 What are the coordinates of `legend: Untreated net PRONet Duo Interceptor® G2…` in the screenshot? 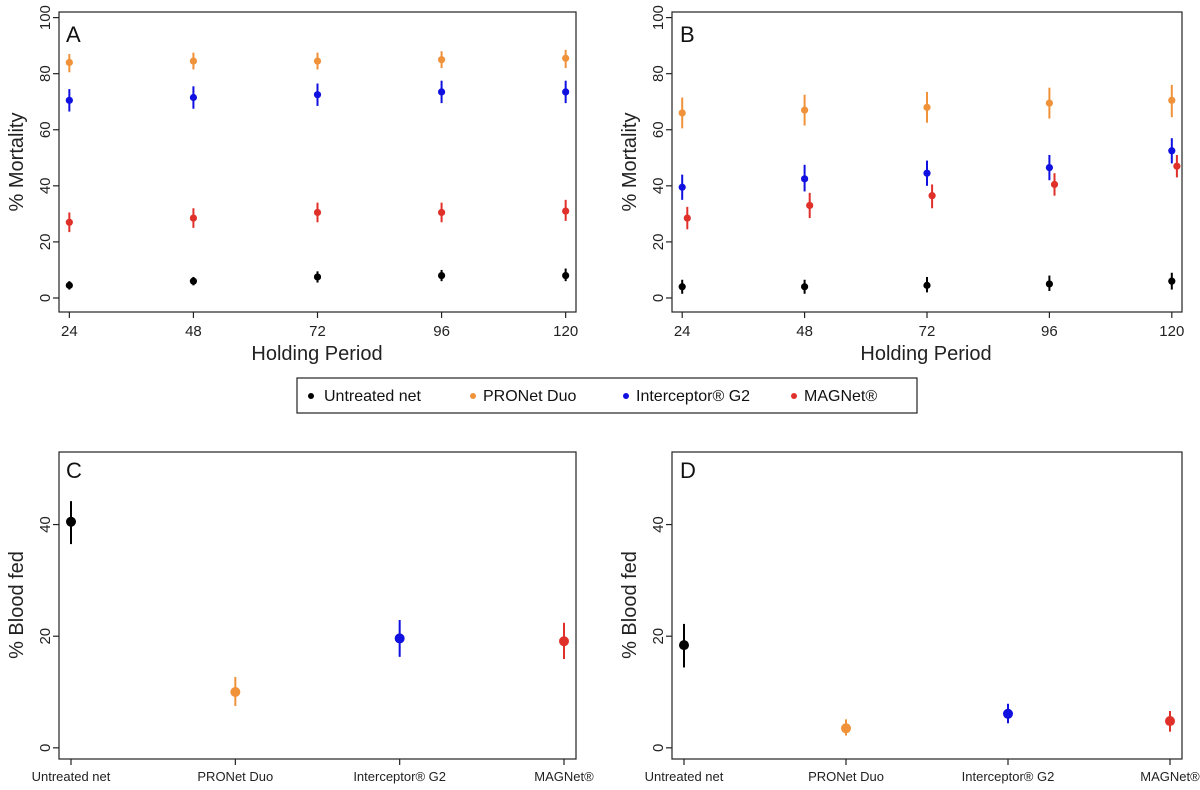 It's located at (607, 395).